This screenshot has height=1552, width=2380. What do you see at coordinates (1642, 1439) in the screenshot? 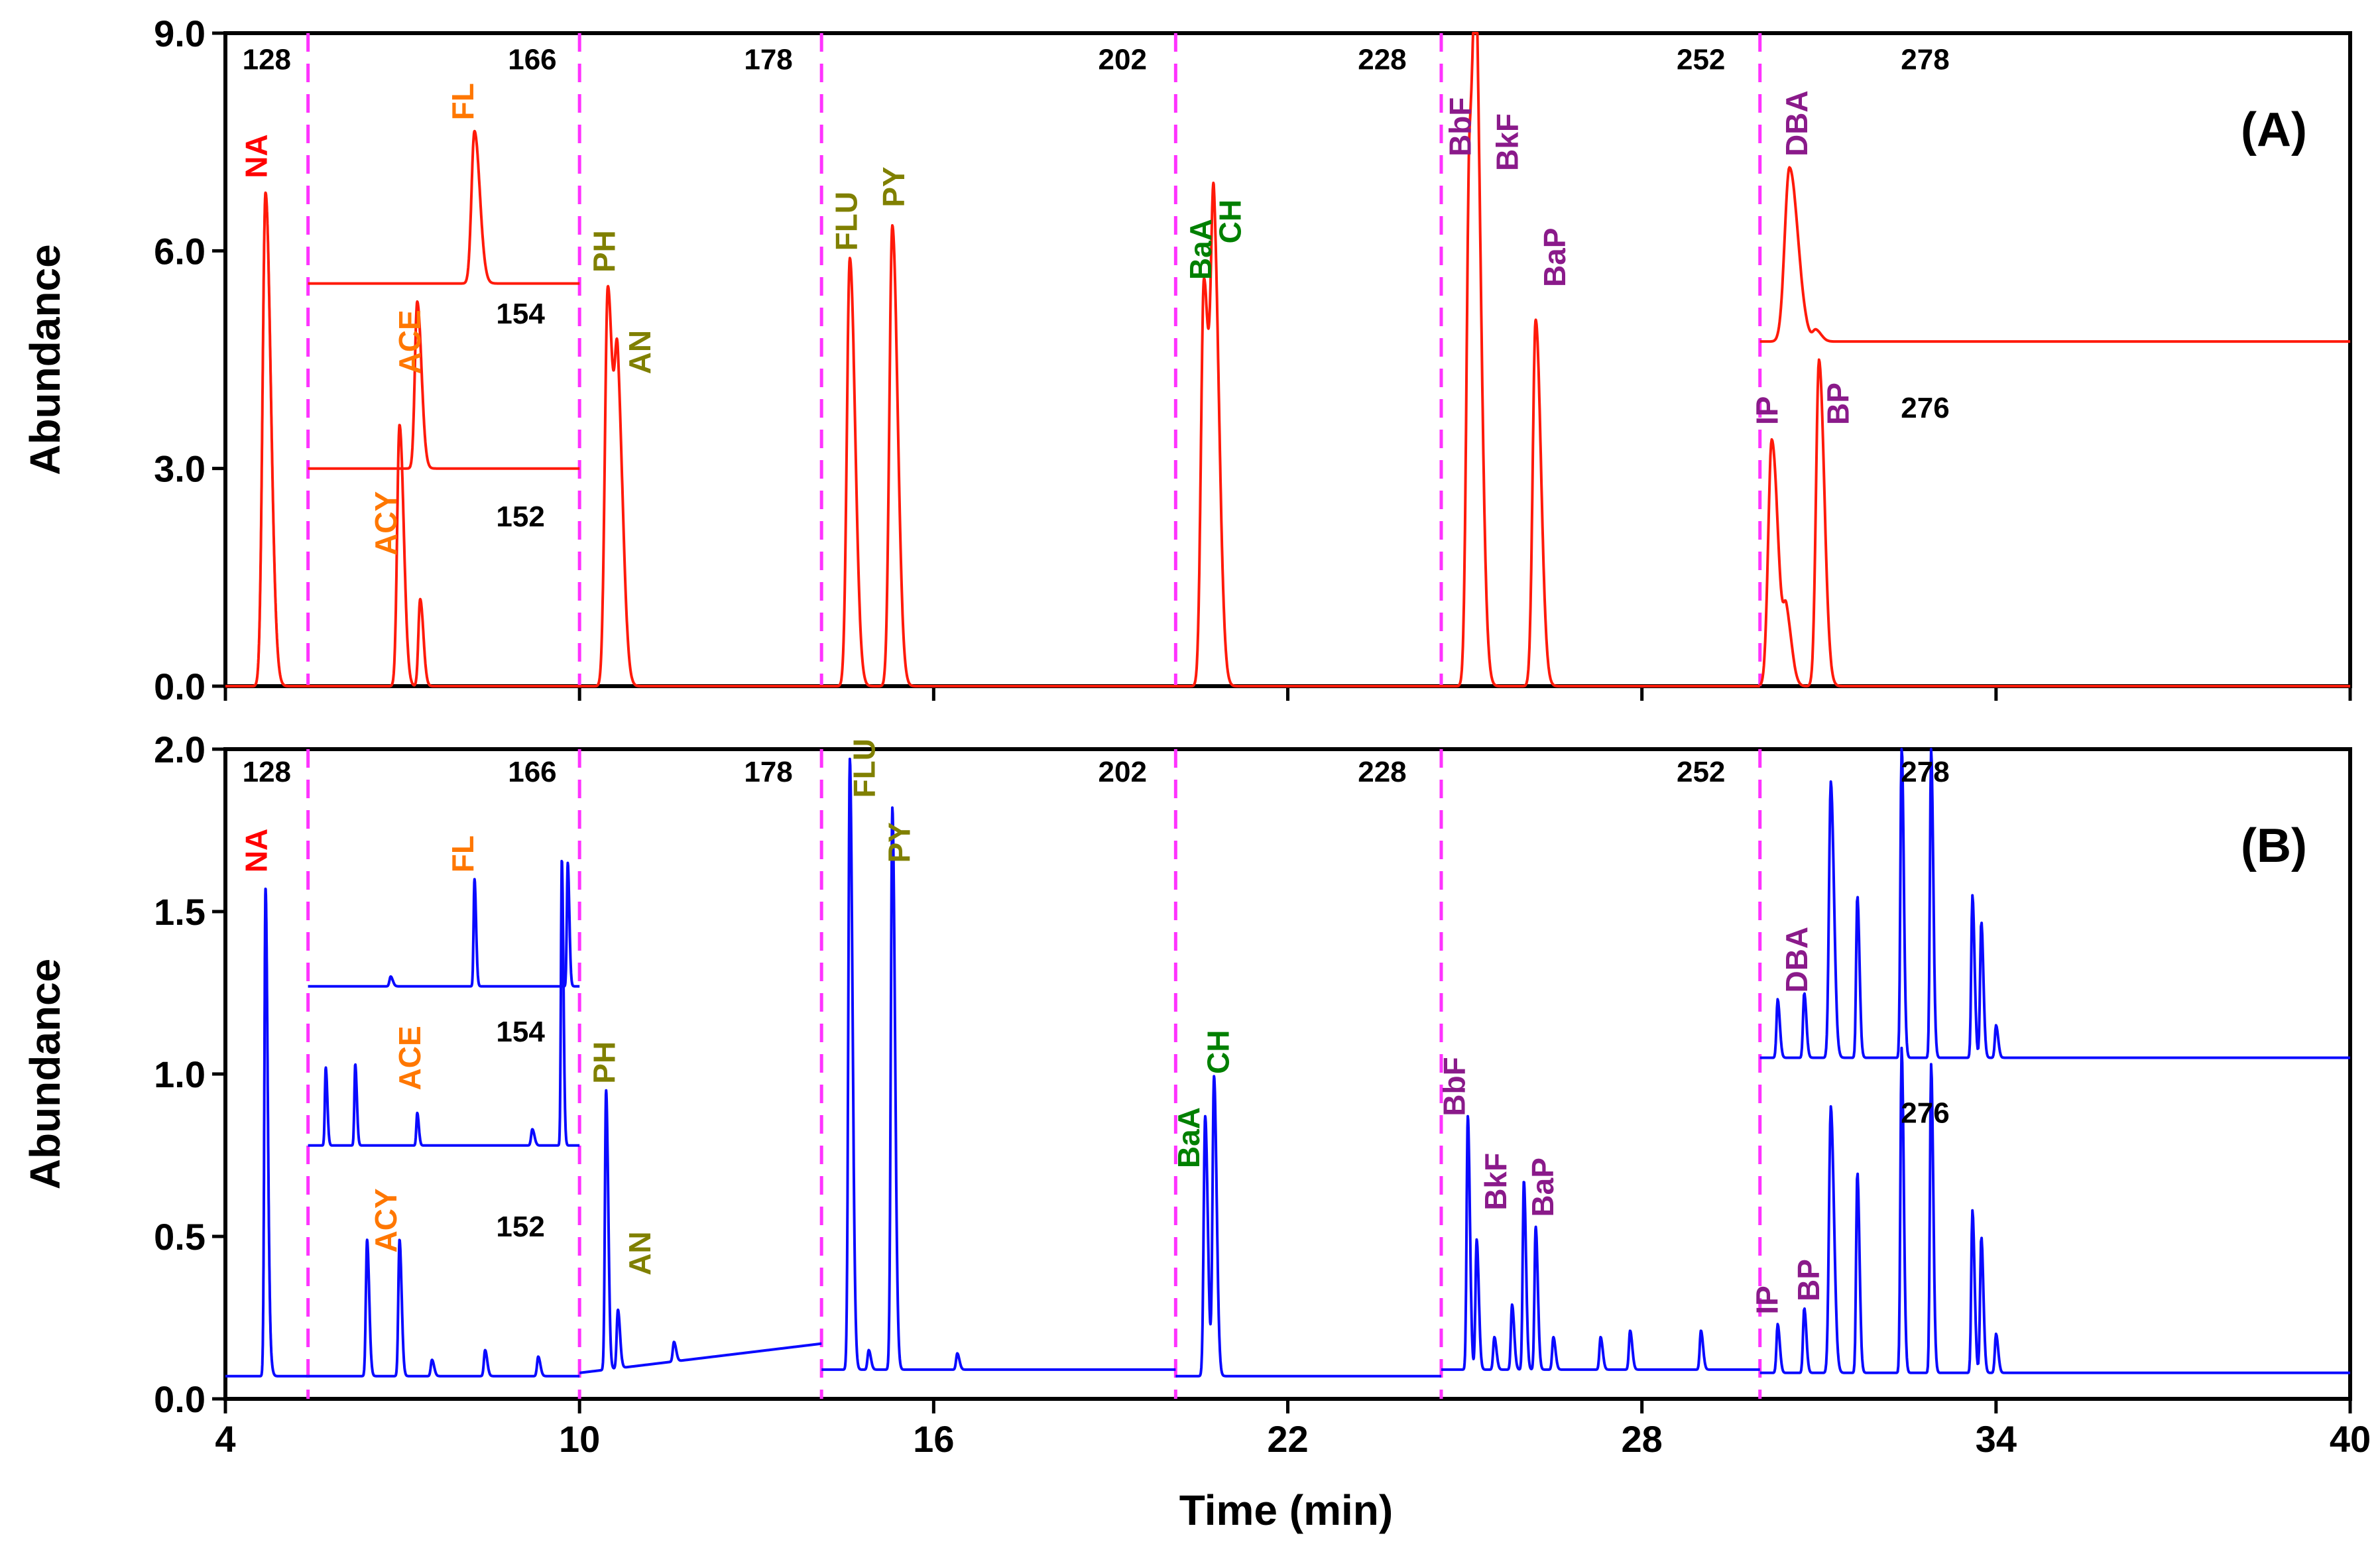
I see `x-tick-label: 28` at bounding box center [1642, 1439].